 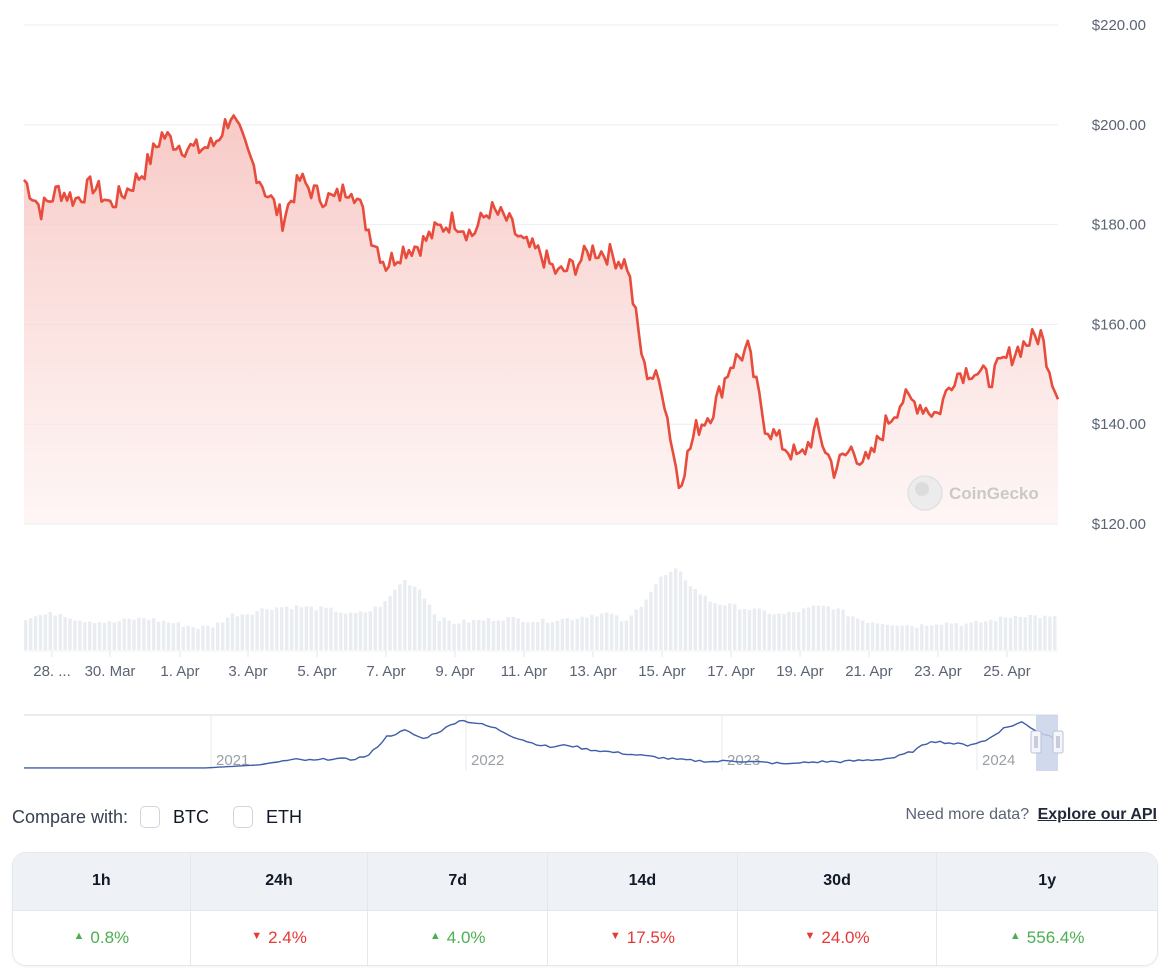 I want to click on explore-api-link: Explore our API, so click(x=1097, y=814).